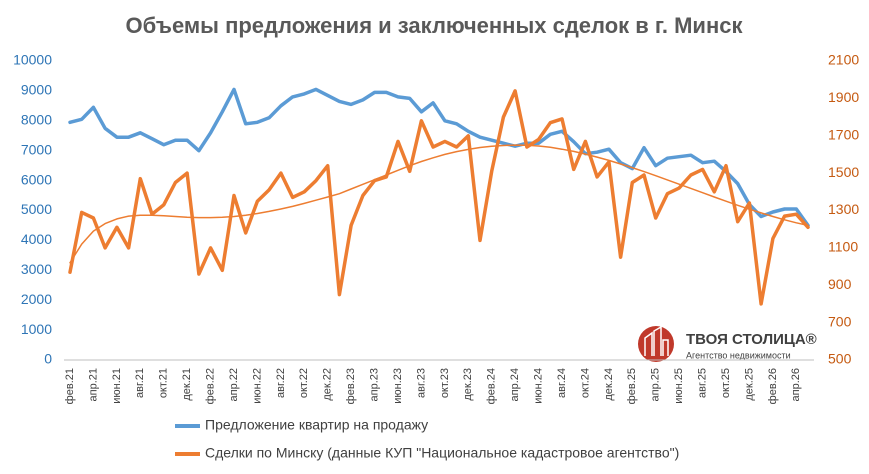 The width and height of the screenshot is (869, 474). I want to click on y-tick-label: 0, so click(48, 359).